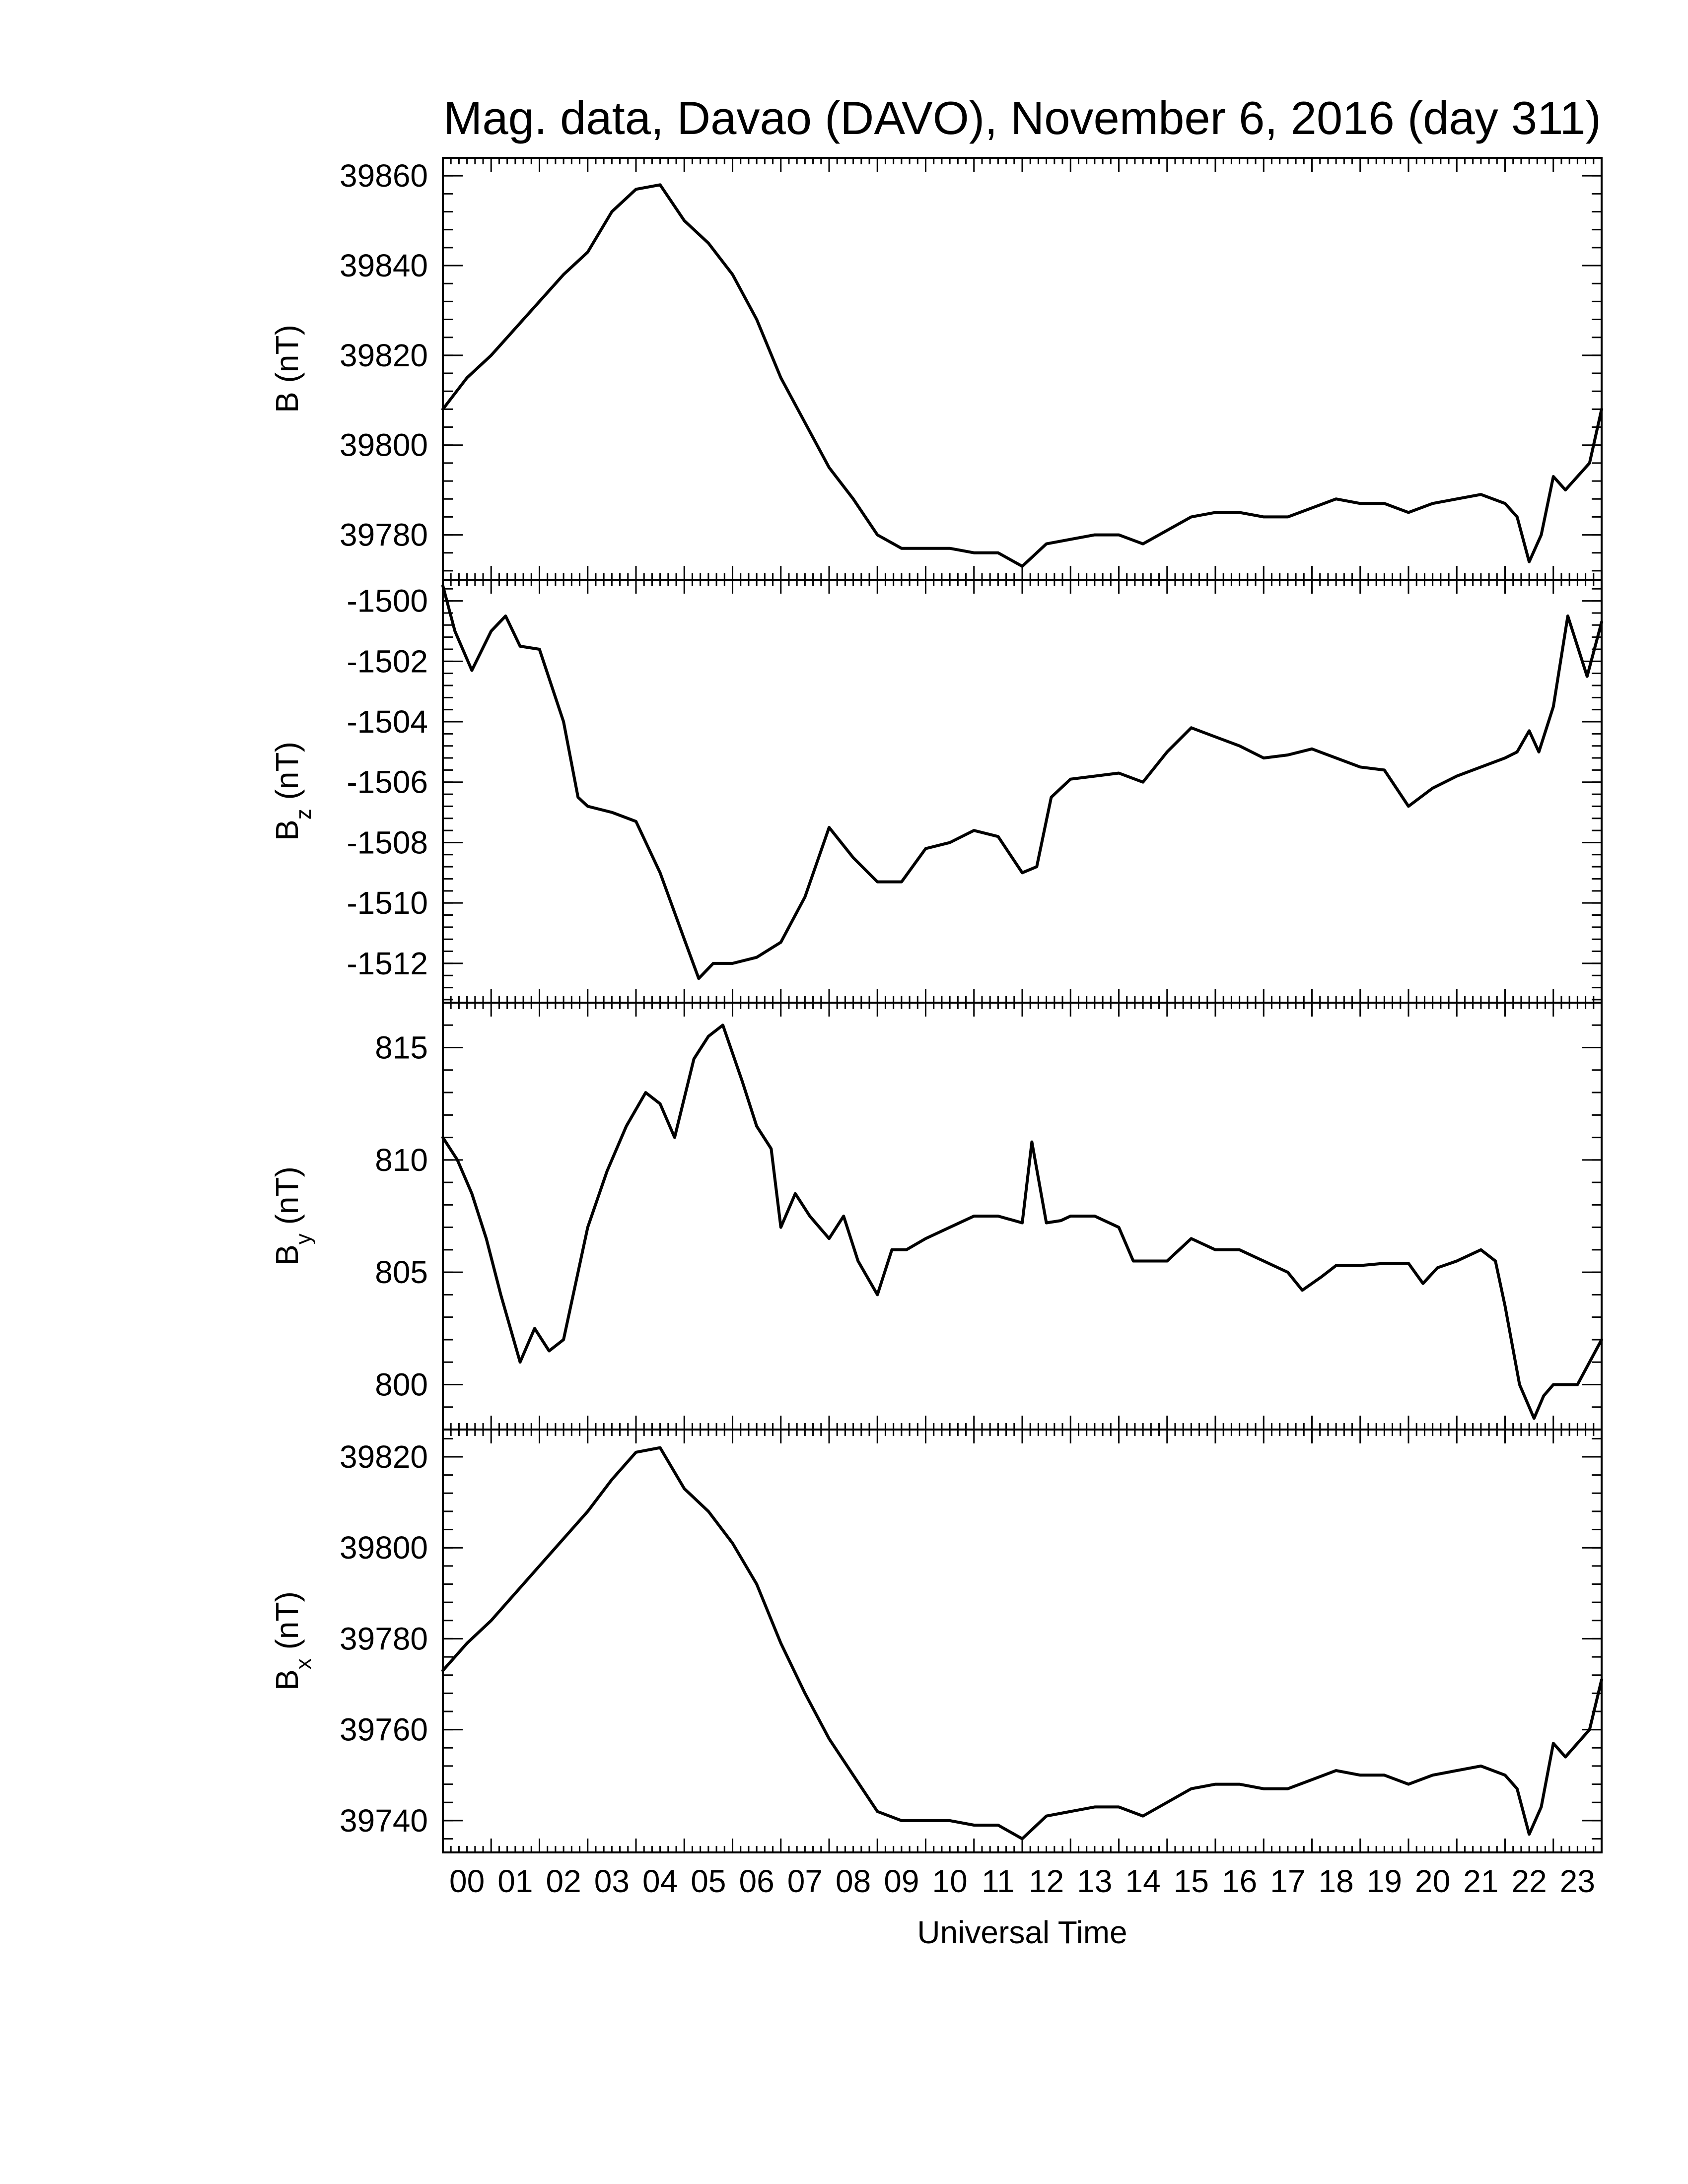  Describe the element at coordinates (1384, 1881) in the screenshot. I see `x-tick-label: 19` at that location.